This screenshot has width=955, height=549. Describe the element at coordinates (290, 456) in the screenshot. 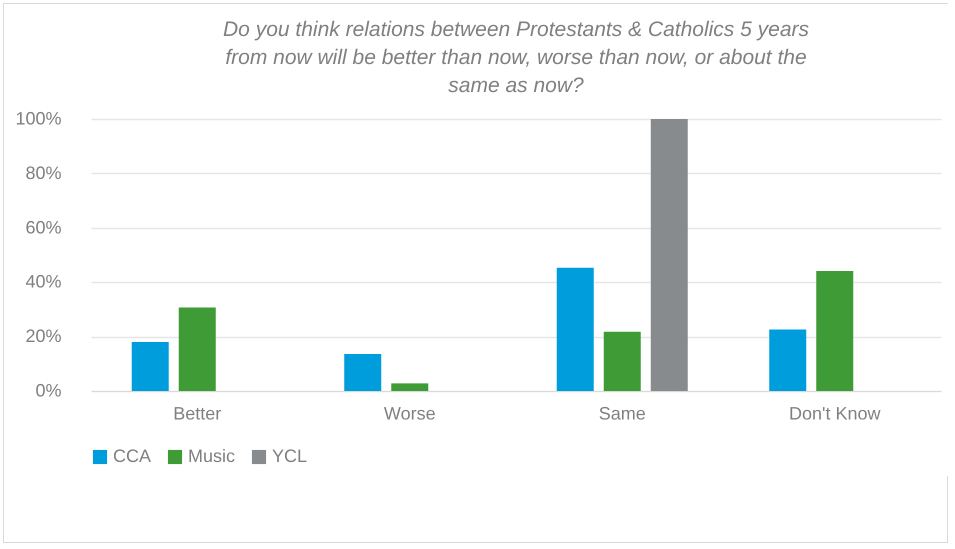

I see `legend-label: YCL` at that location.